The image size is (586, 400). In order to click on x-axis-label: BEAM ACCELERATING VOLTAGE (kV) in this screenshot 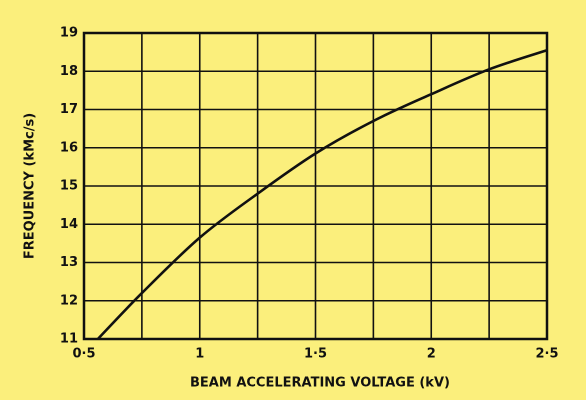, I will do `click(320, 383)`.